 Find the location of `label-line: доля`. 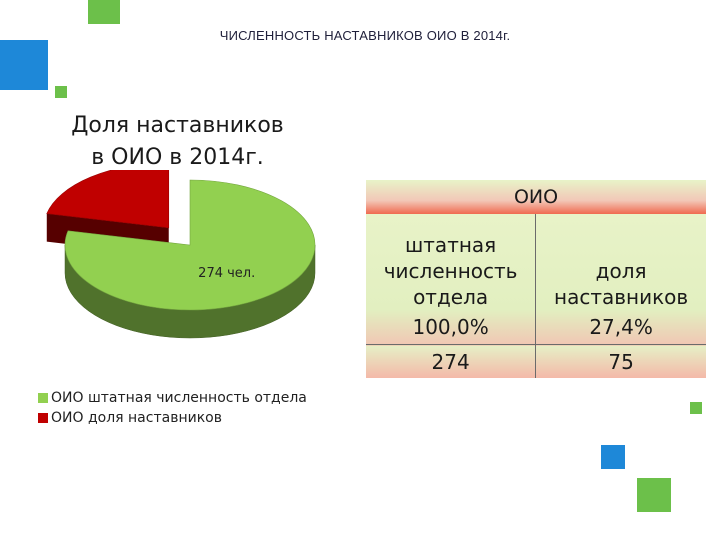

label-line: доля is located at coordinates (621, 271).